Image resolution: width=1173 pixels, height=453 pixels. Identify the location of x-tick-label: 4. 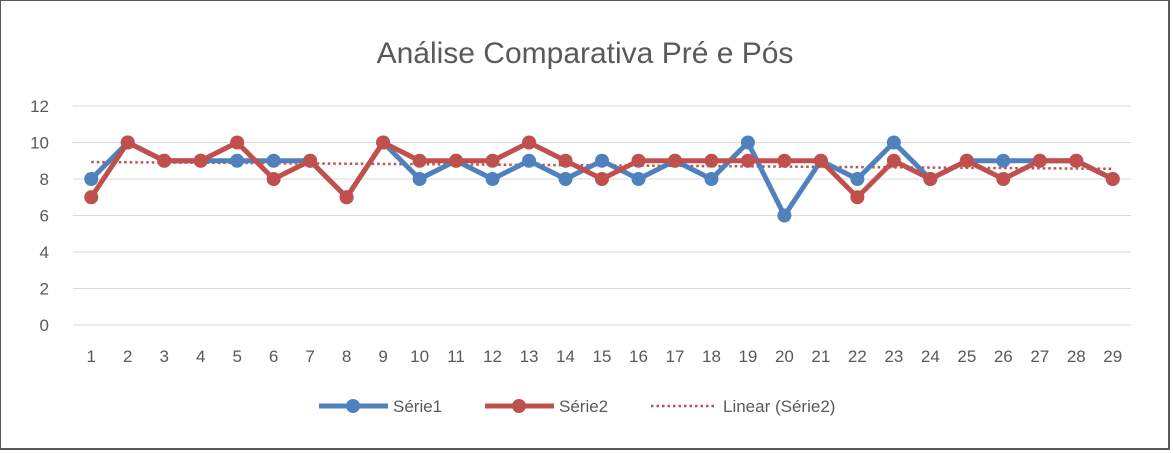
(200, 356).